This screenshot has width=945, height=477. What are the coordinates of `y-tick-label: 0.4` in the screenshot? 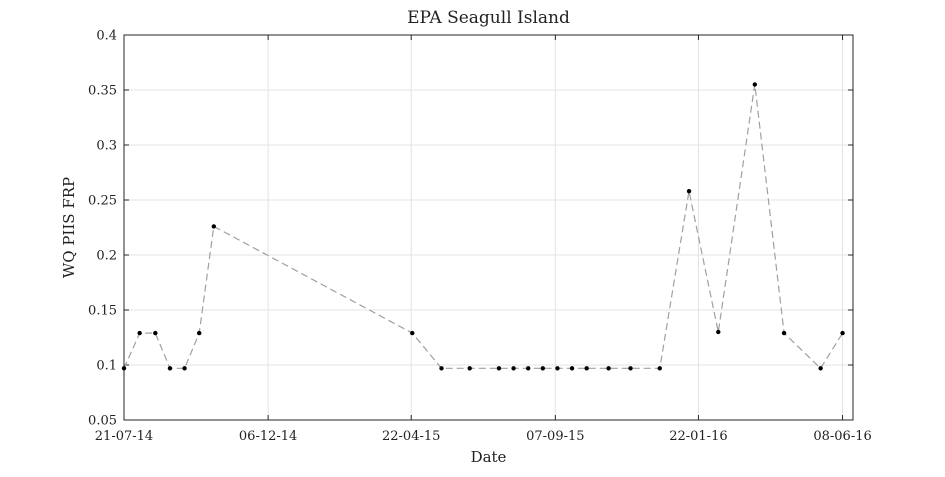 It's located at (106, 36).